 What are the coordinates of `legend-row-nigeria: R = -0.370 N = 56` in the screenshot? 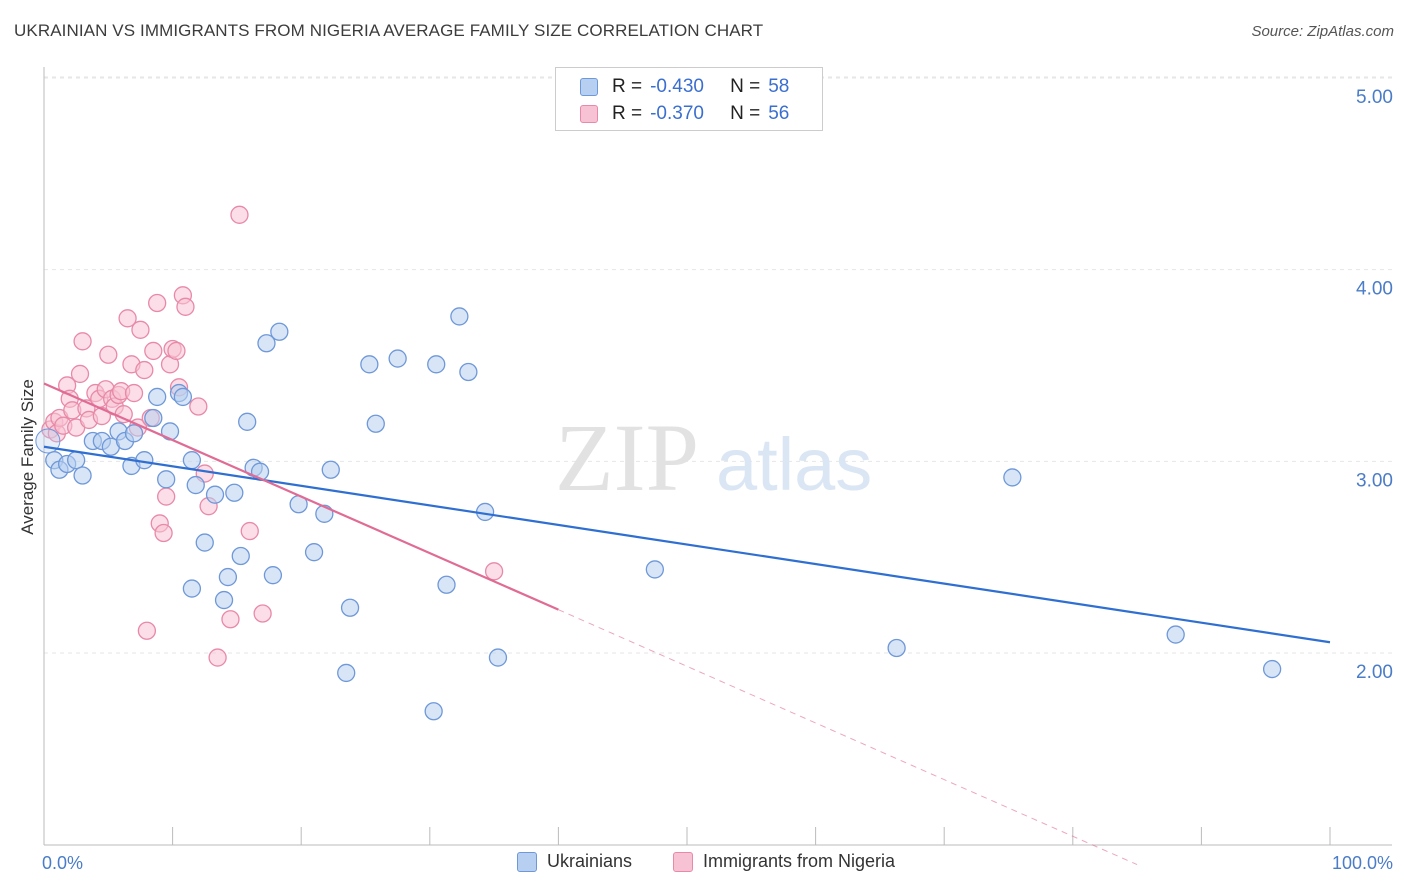 It's located at (684, 114).